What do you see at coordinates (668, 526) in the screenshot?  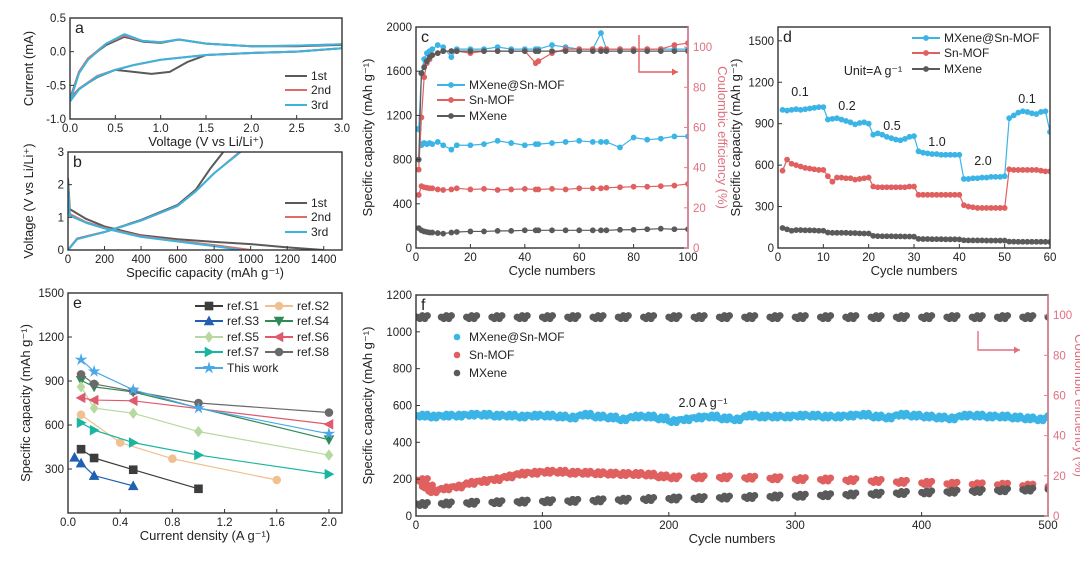 I see `x-tick-label: 200` at bounding box center [668, 526].